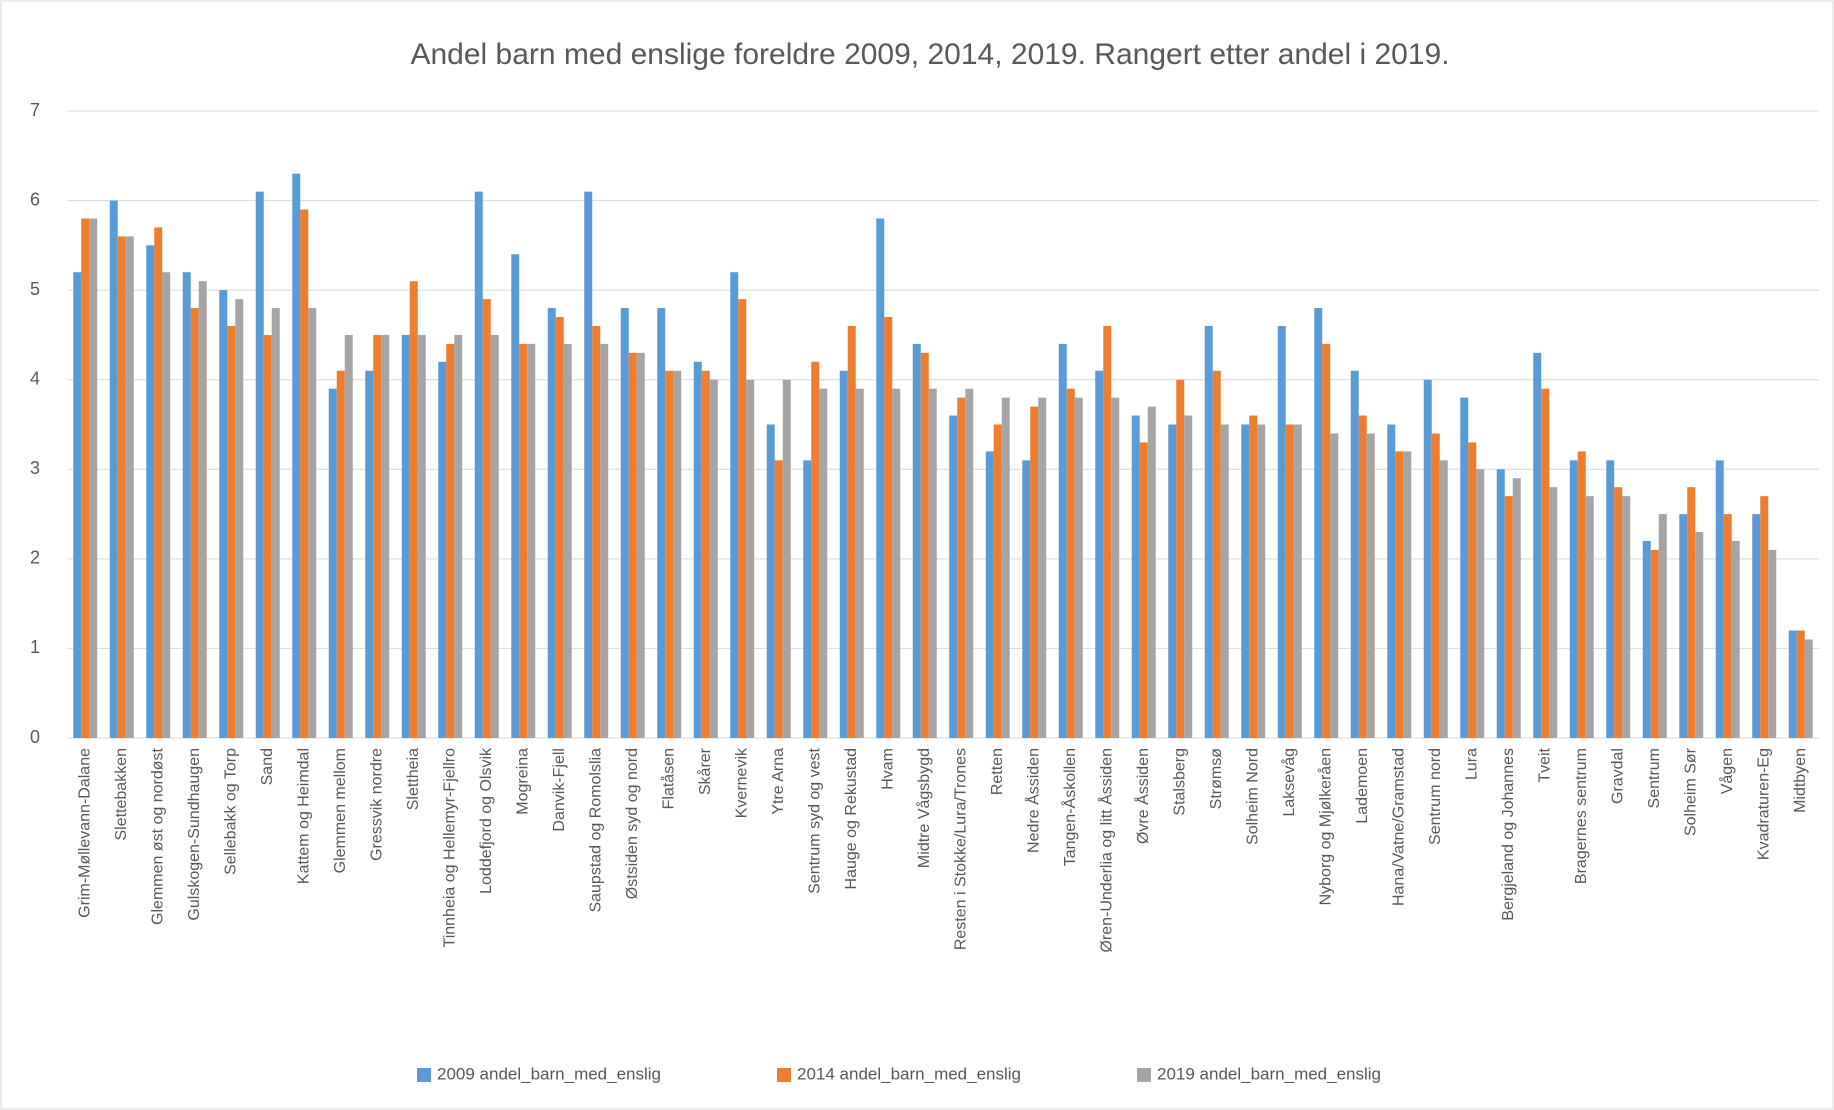 The image size is (1834, 1110). What do you see at coordinates (376, 804) in the screenshot?
I see `x-tick-label: Gressvik nordre` at bounding box center [376, 804].